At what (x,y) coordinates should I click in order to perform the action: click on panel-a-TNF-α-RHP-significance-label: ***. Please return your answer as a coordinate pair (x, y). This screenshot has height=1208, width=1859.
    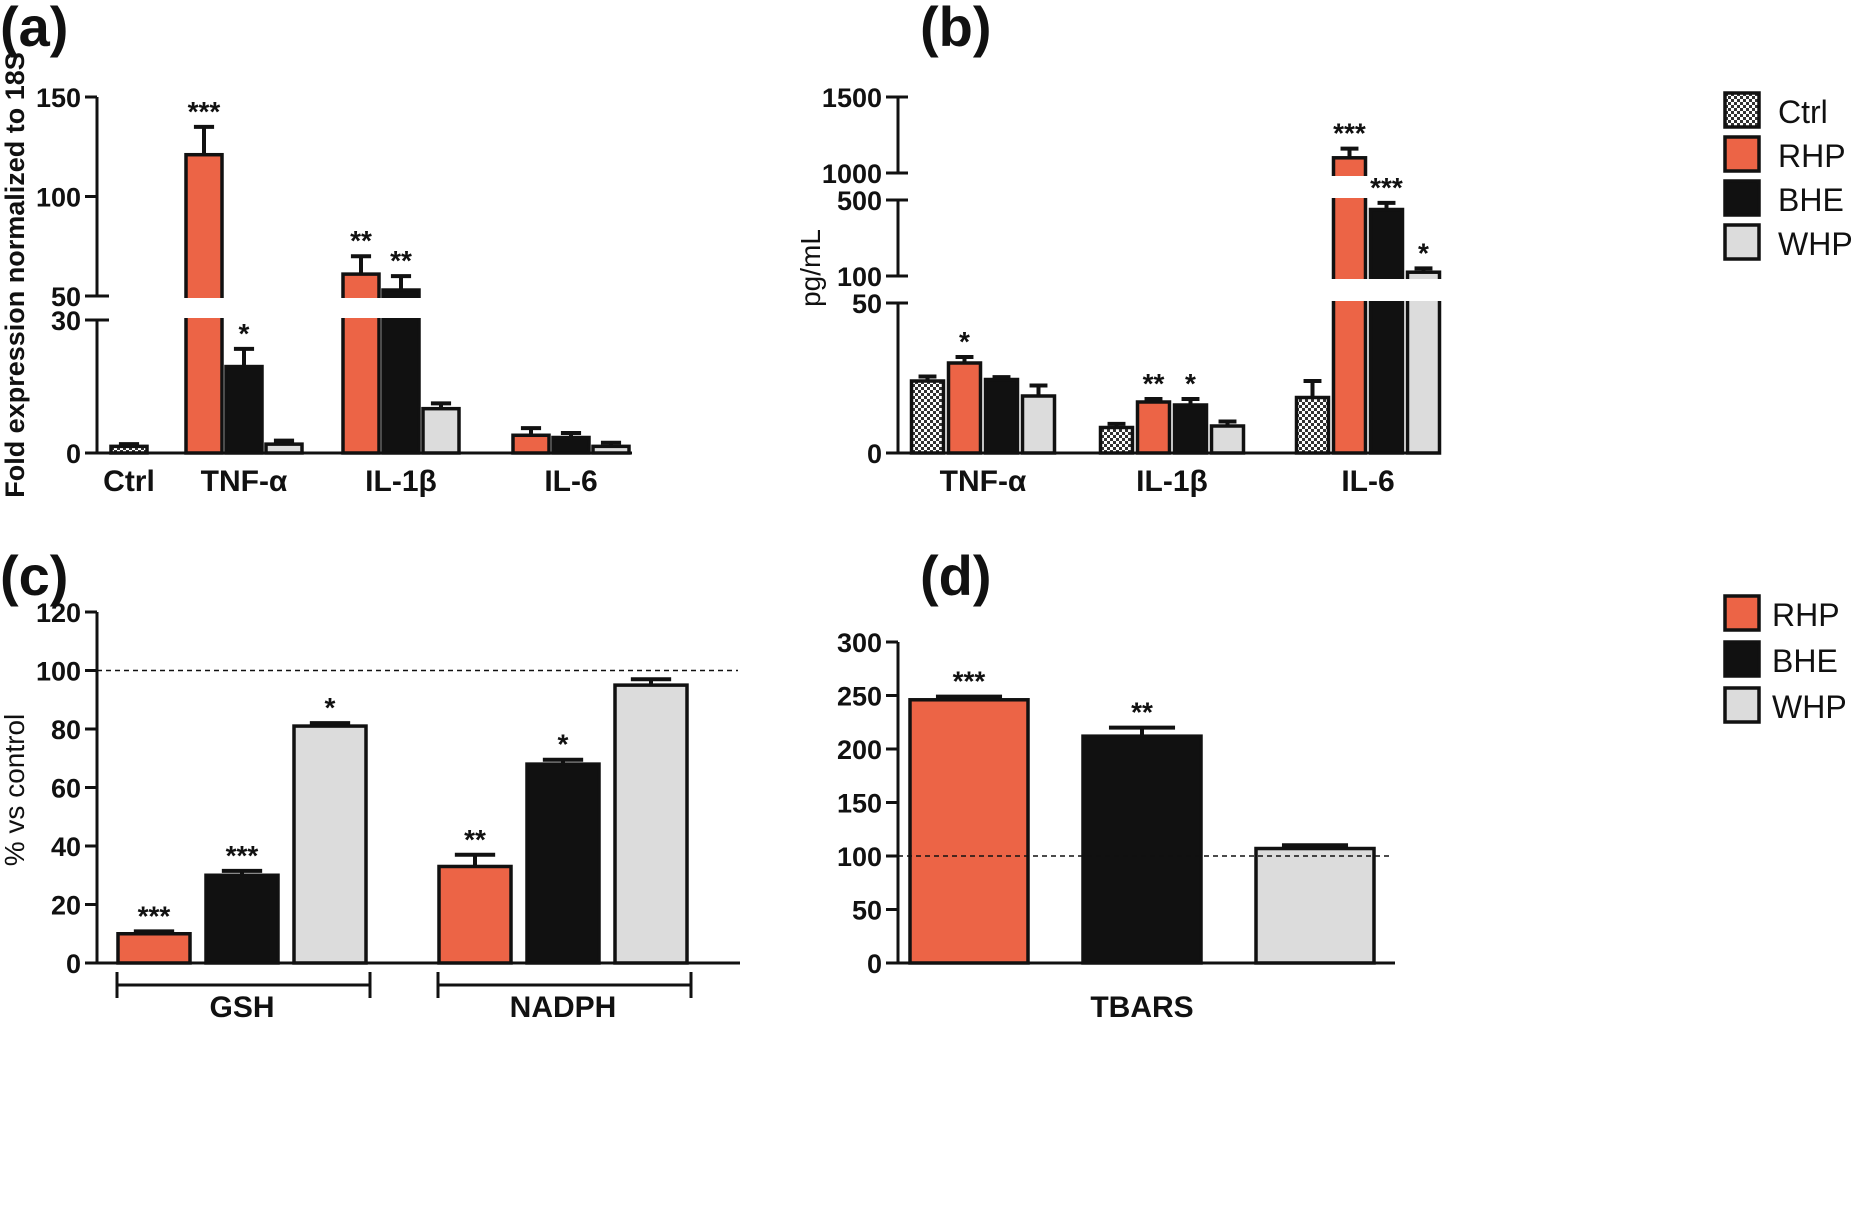
    Looking at the image, I should click on (204, 111).